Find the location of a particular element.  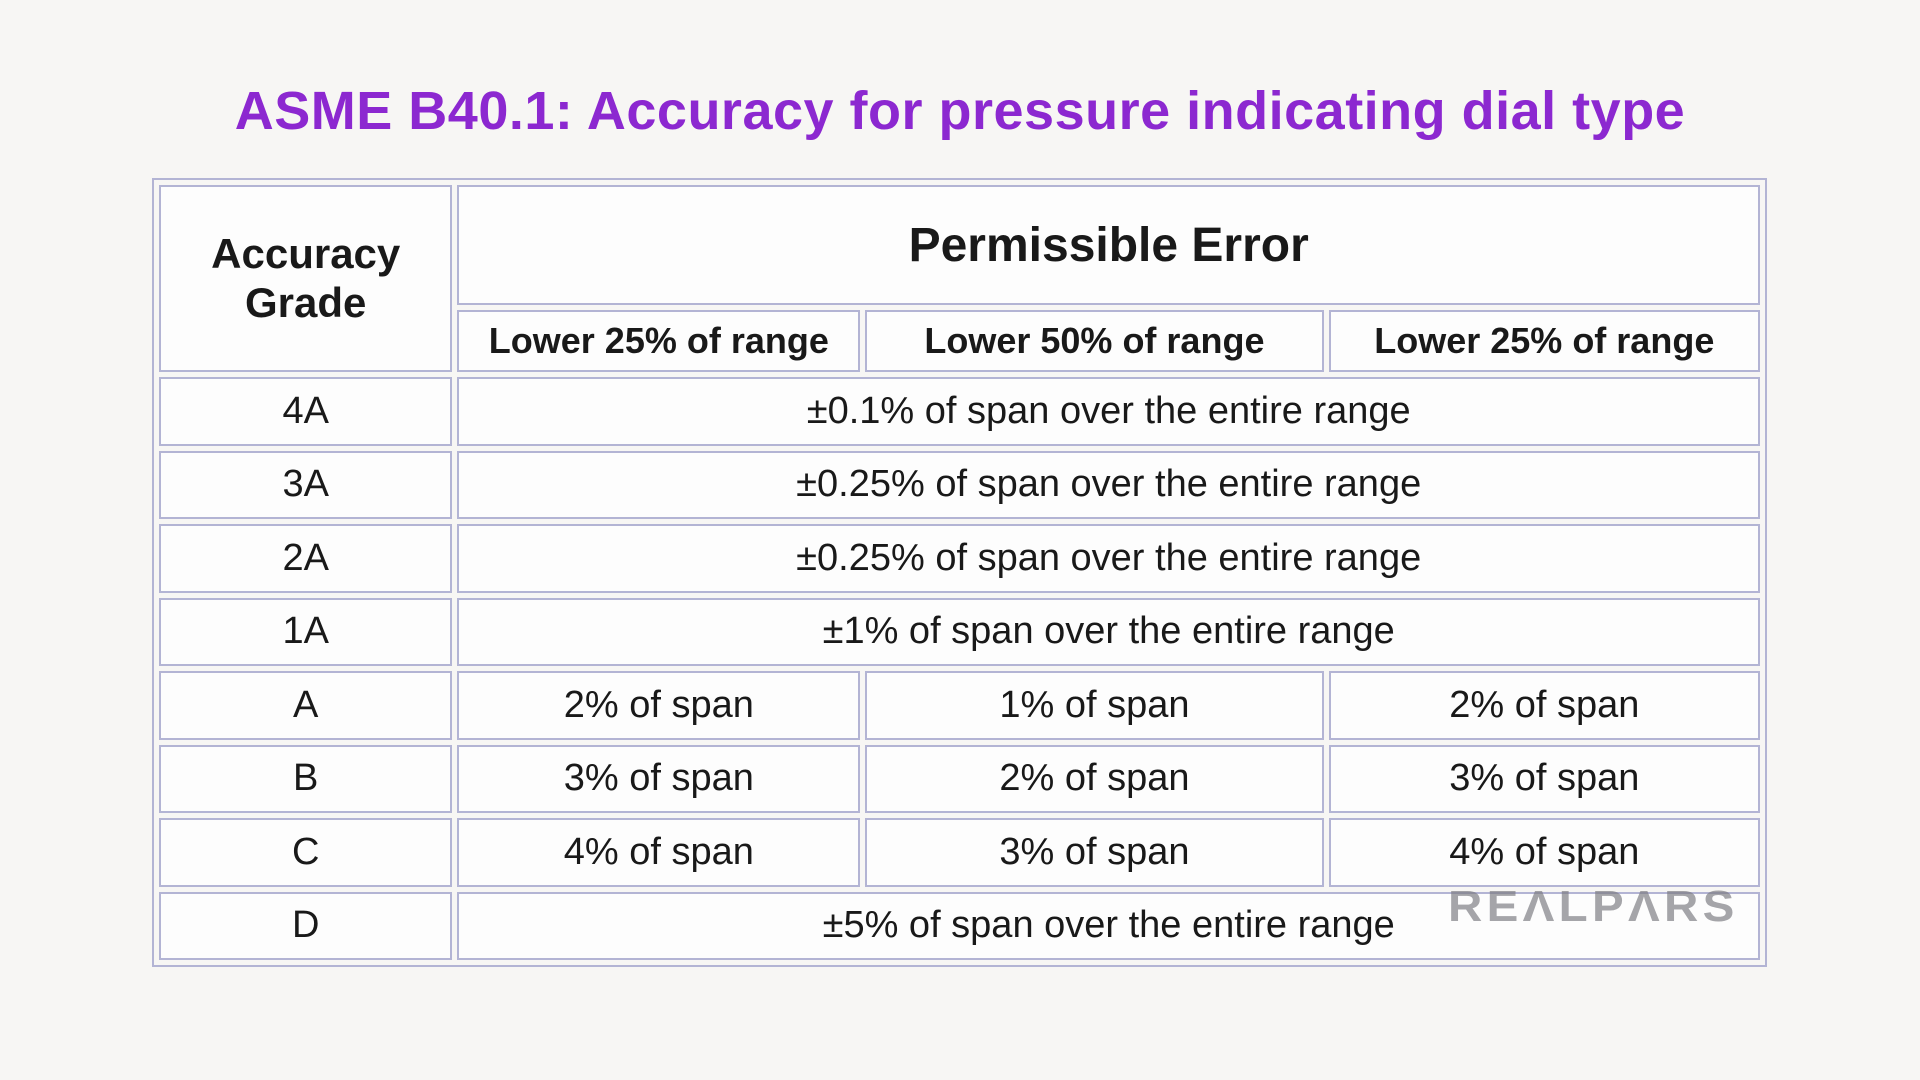

table-row-2a: 2A ±0.25% of span over the entire range is located at coordinates (959, 558).